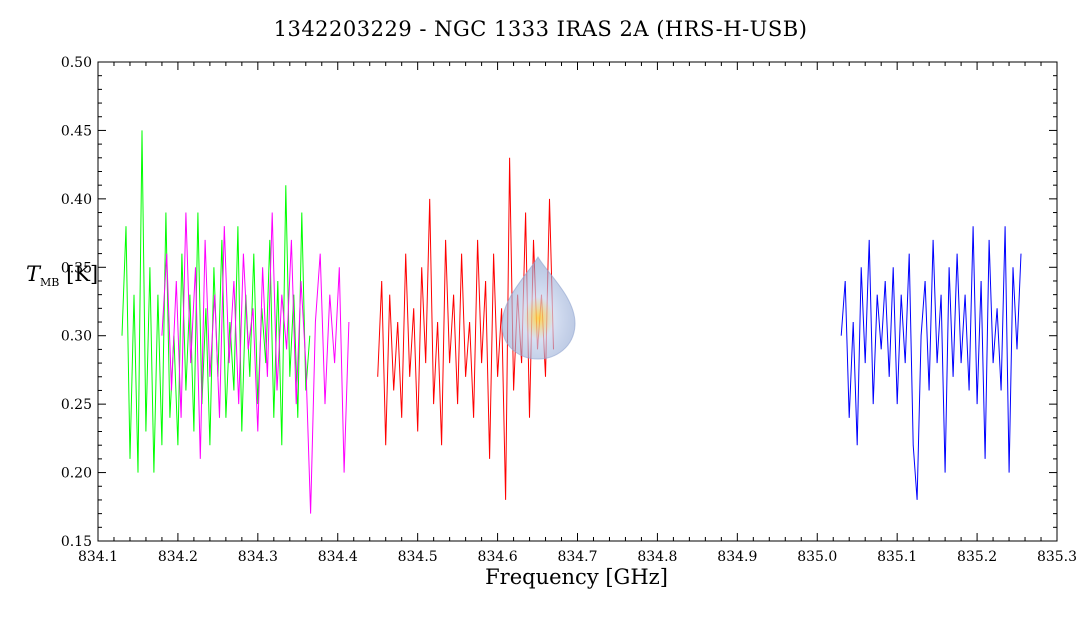 Image resolution: width=1081 pixels, height=618 pixels. I want to click on x-tick-label: 835.0, so click(817, 557).